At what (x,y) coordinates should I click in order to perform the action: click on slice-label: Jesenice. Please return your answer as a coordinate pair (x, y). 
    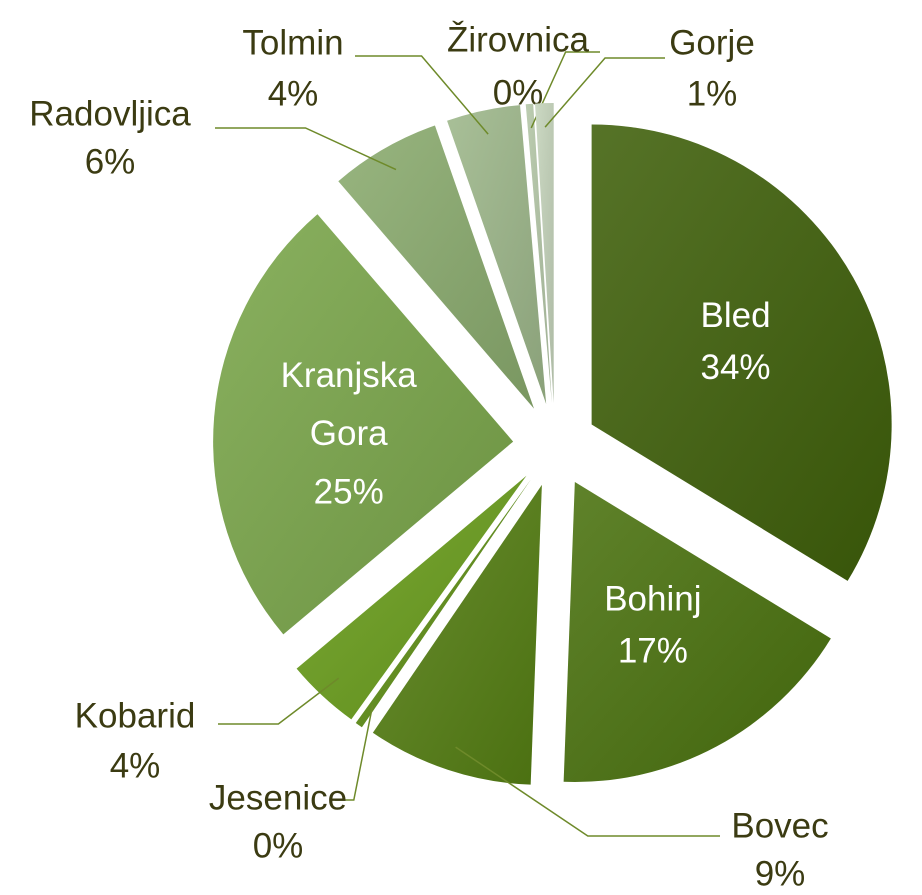
    Looking at the image, I should click on (278, 797).